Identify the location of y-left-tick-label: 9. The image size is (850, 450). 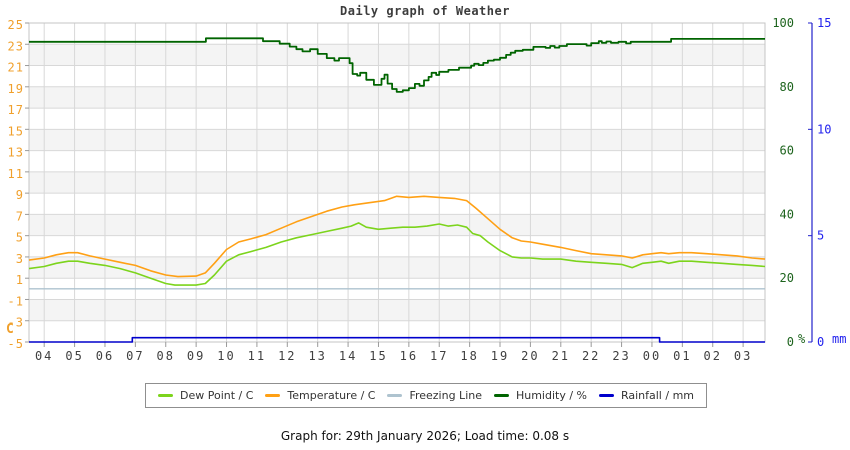
(20, 195).